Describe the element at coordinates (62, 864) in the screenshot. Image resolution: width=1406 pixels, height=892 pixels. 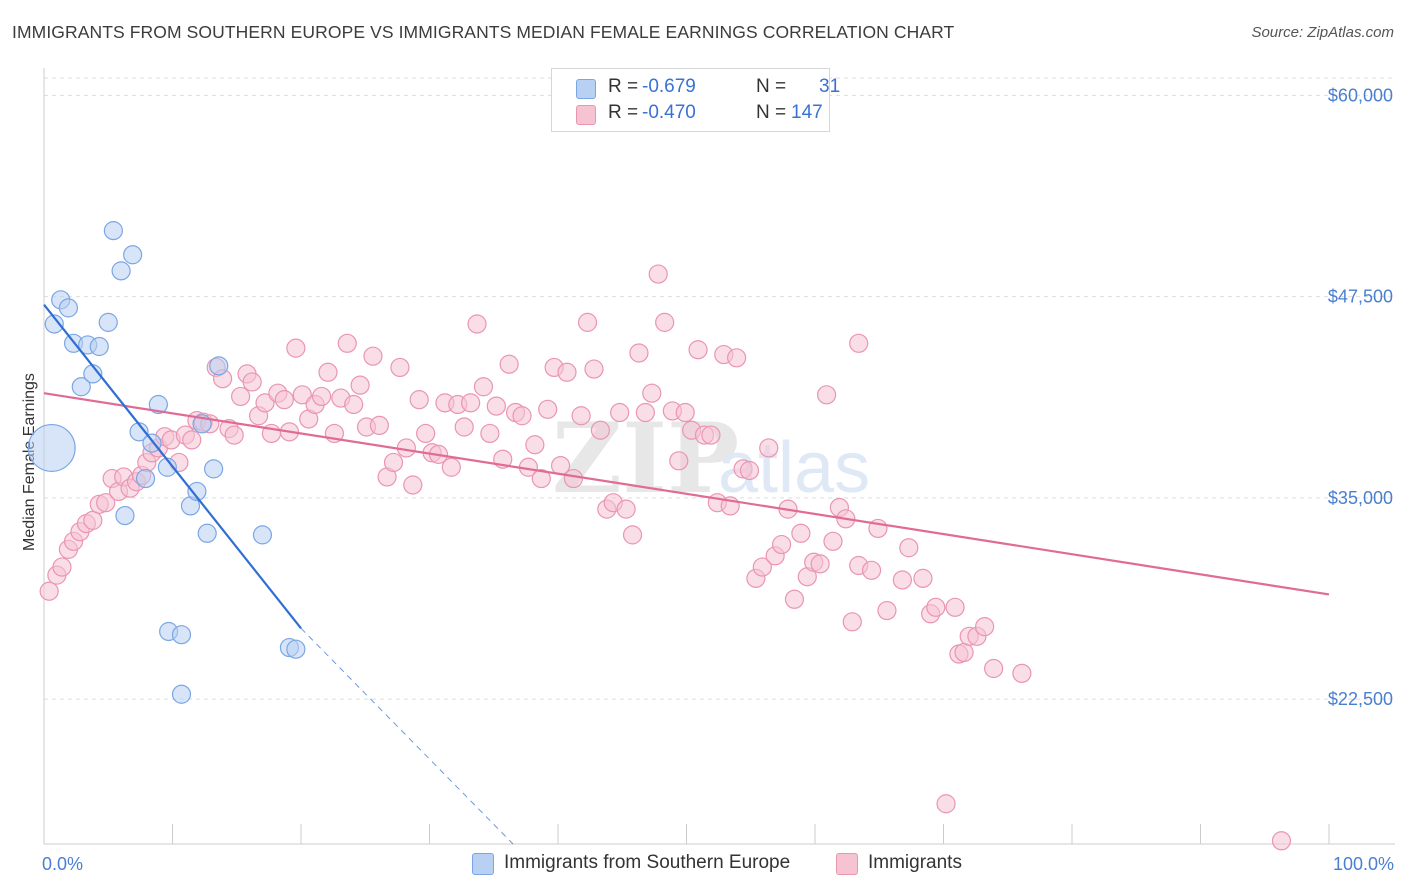
I see `x-tick-label: 0.0%` at that location.